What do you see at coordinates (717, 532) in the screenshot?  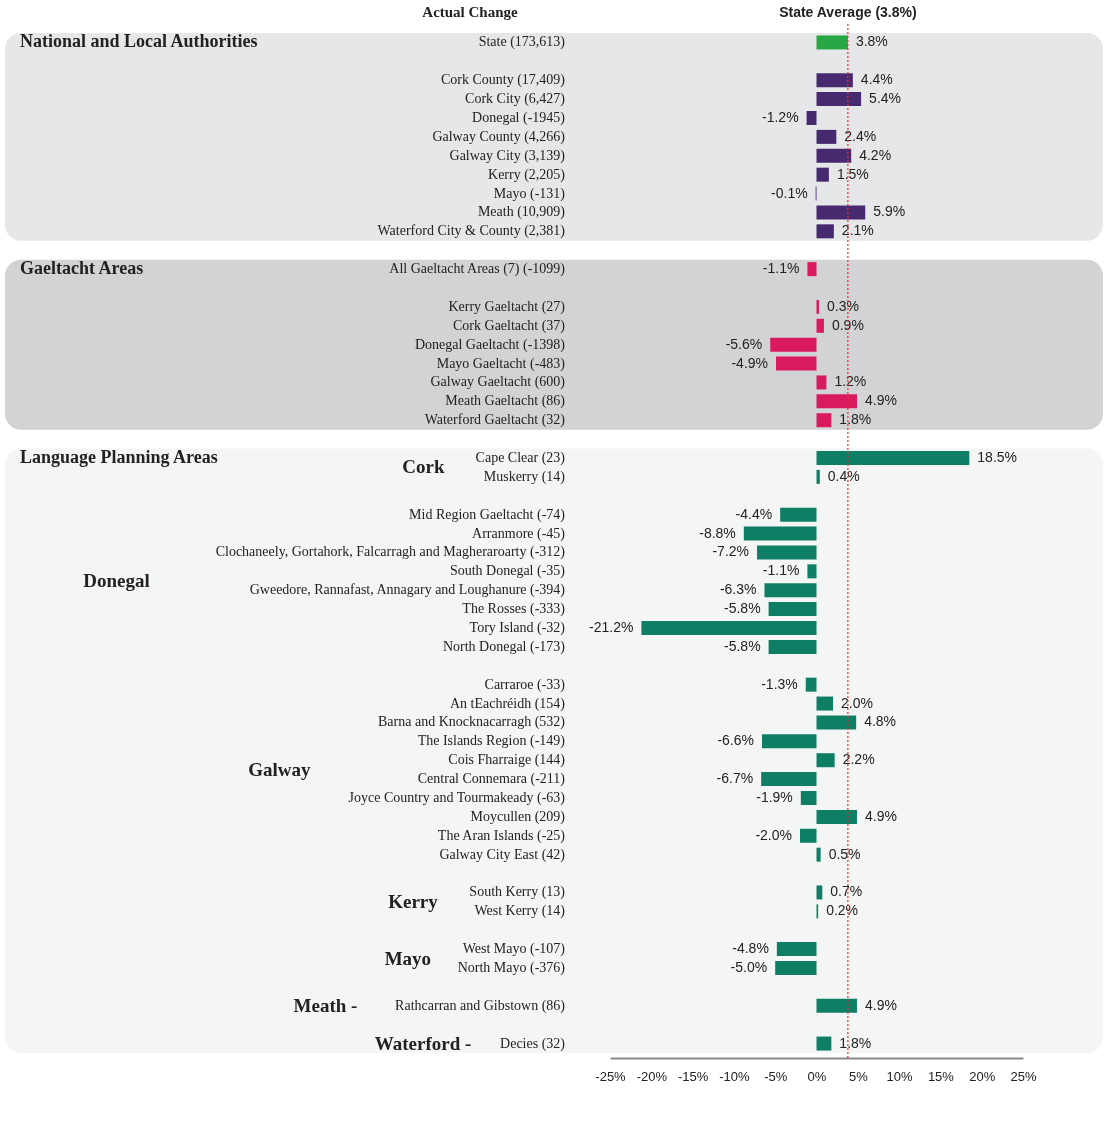 I see `data-label: -8.8%` at bounding box center [717, 532].